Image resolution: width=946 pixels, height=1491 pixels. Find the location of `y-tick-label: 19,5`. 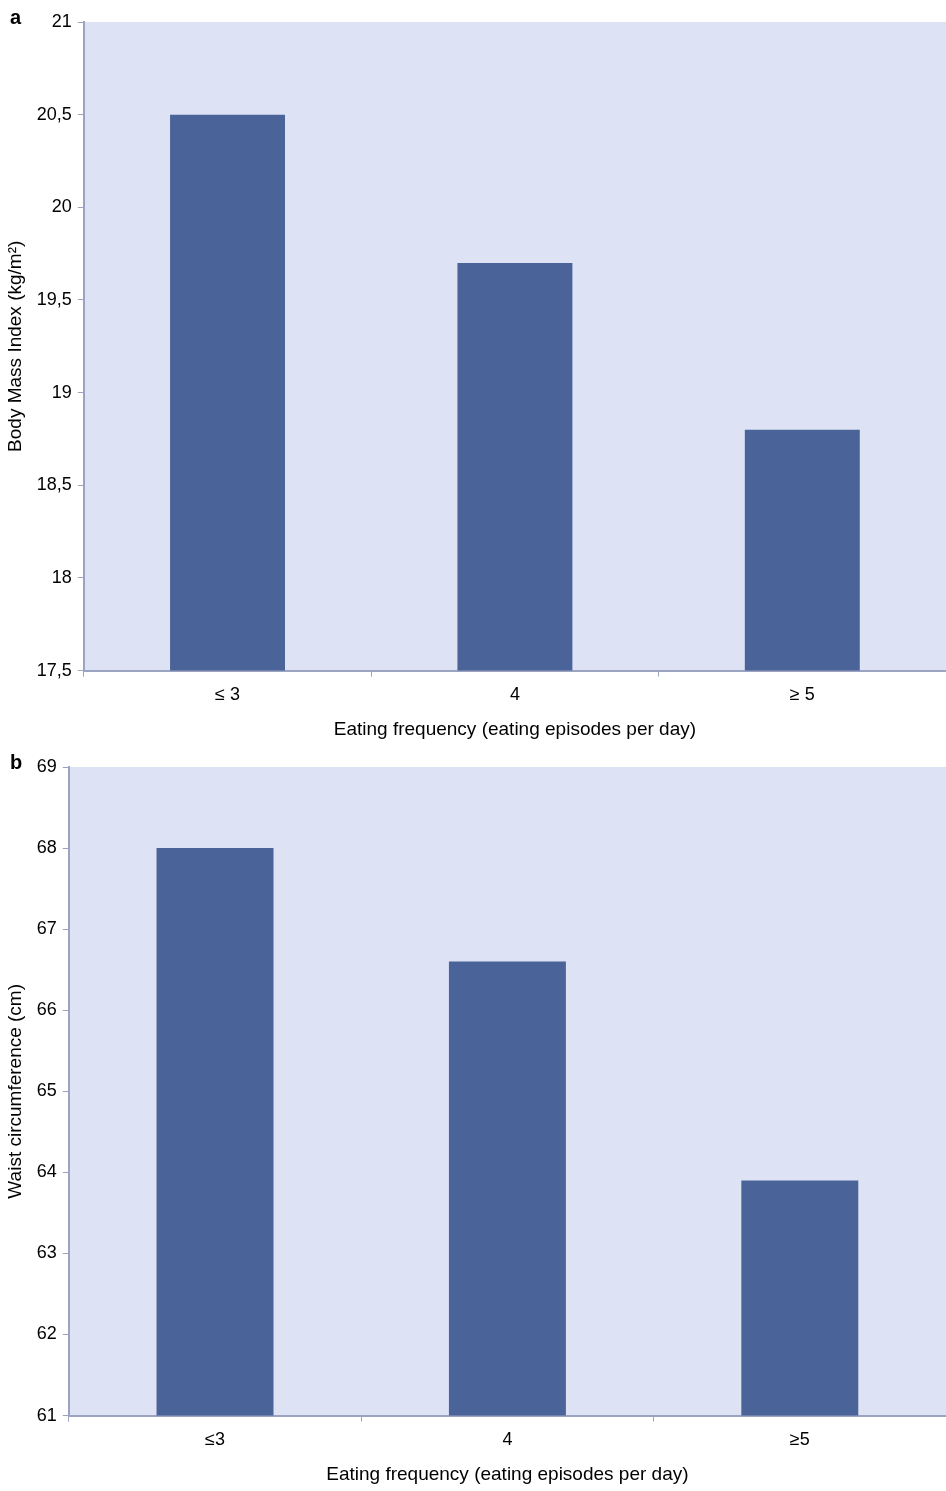

y-tick-label: 19,5 is located at coordinates (54, 298).